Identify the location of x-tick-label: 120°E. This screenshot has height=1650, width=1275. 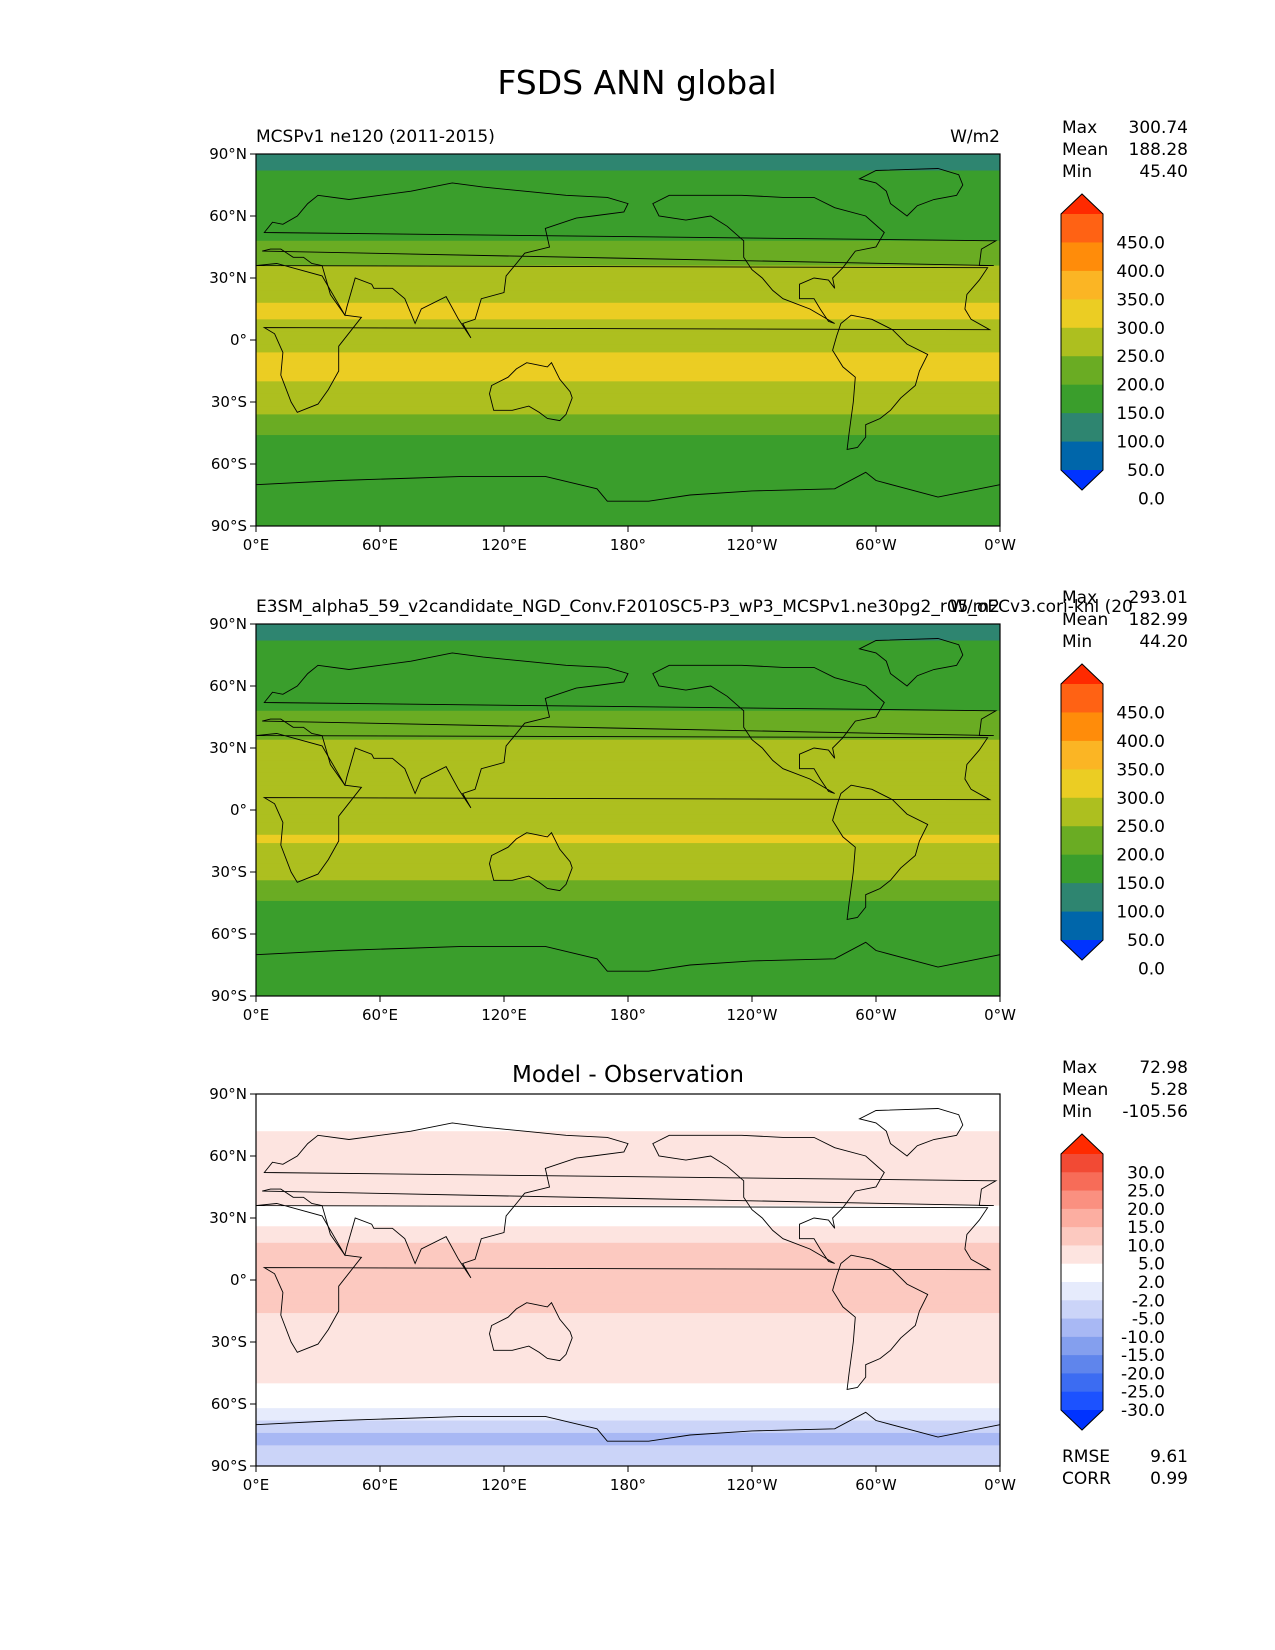
(504, 1485).